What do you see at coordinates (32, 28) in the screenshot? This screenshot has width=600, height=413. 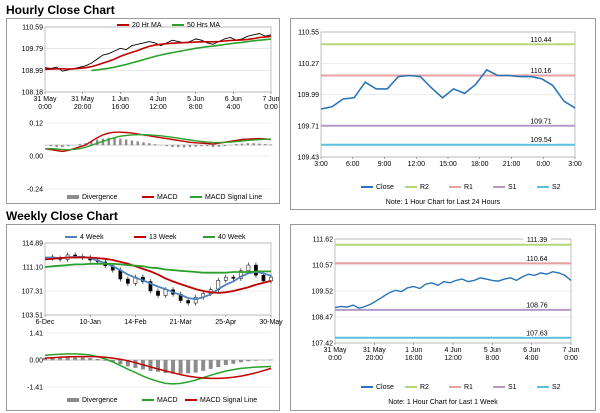 I see `y-tick-label: 110.59` at bounding box center [32, 28].